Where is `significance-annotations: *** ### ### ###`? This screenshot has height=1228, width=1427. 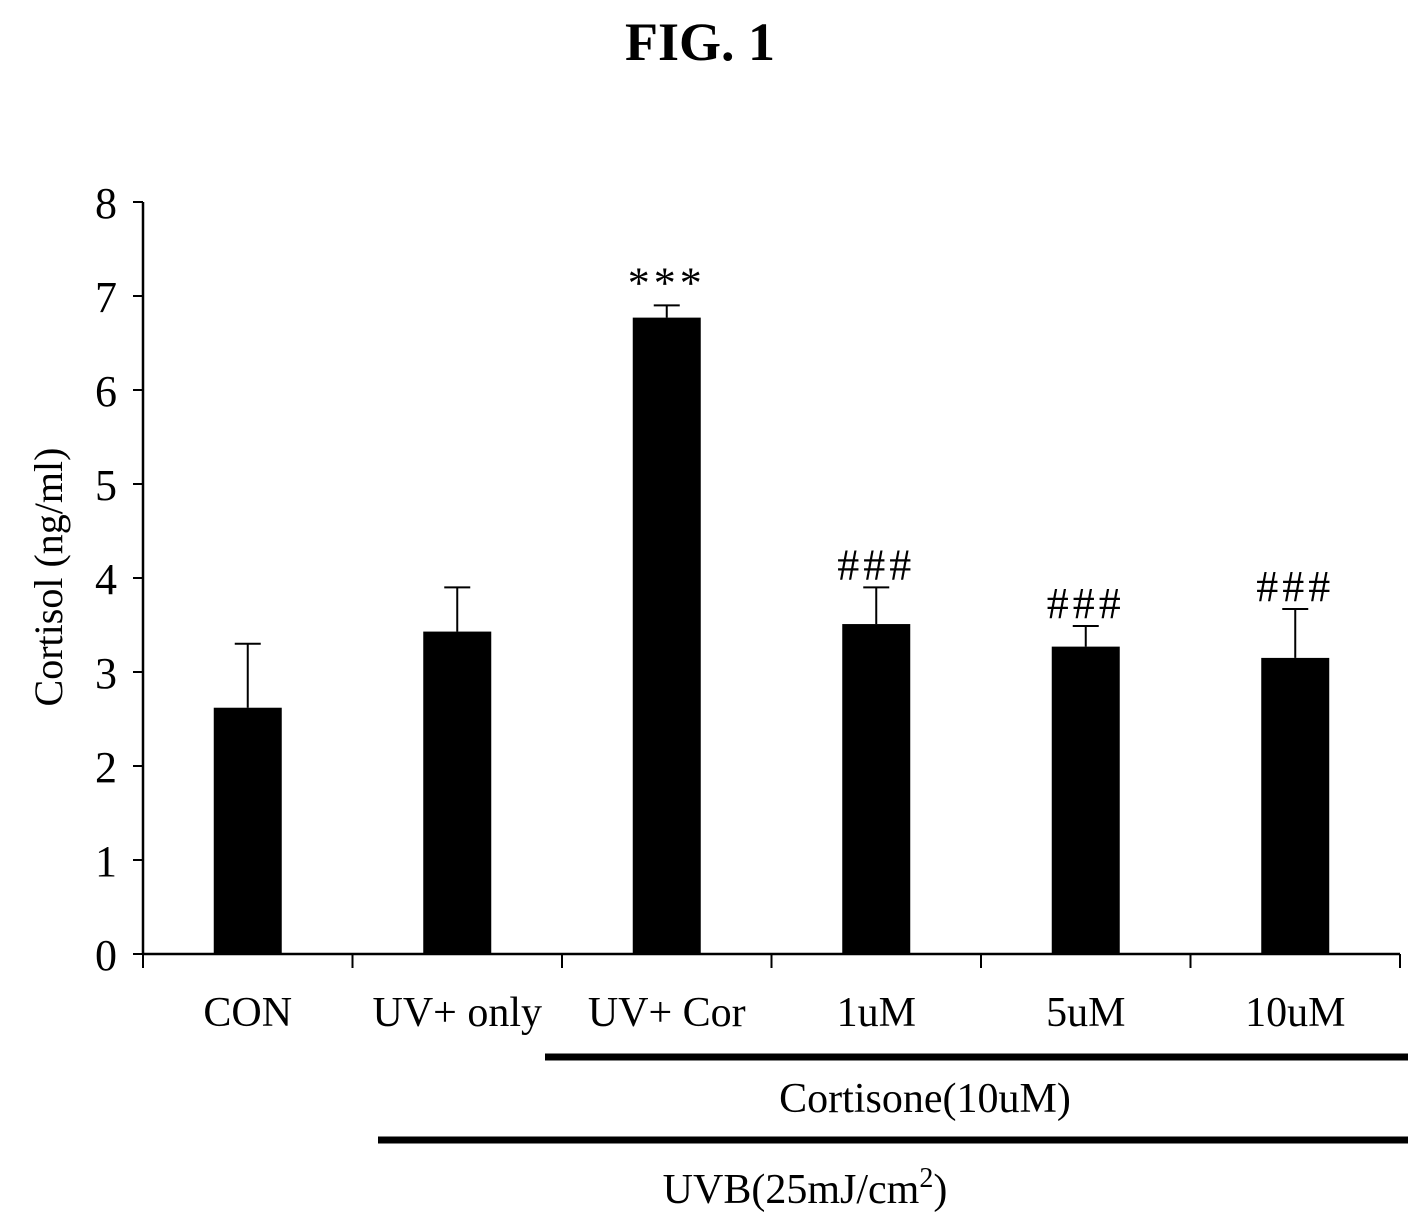
significance-annotations: *** ### ### ### is located at coordinates (981, 443).